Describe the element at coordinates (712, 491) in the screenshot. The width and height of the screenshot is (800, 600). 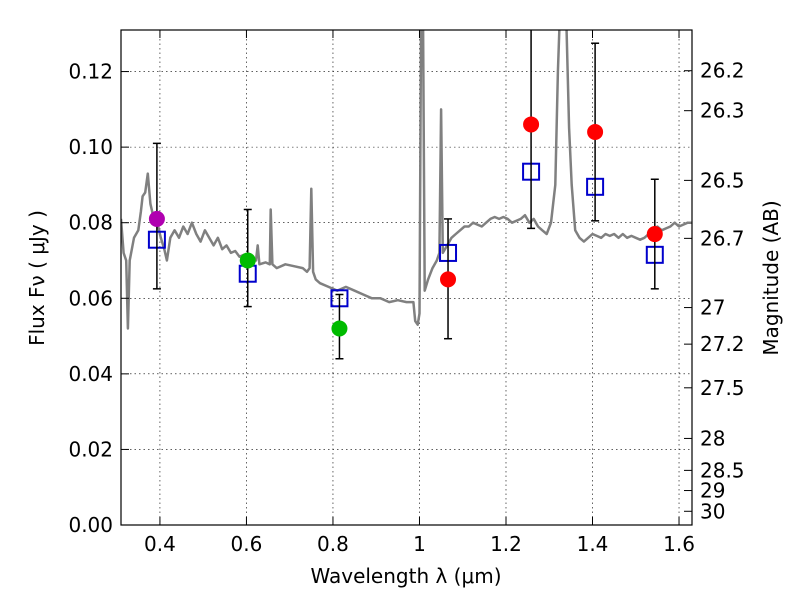
I see `mag-tick-label: 29` at that location.